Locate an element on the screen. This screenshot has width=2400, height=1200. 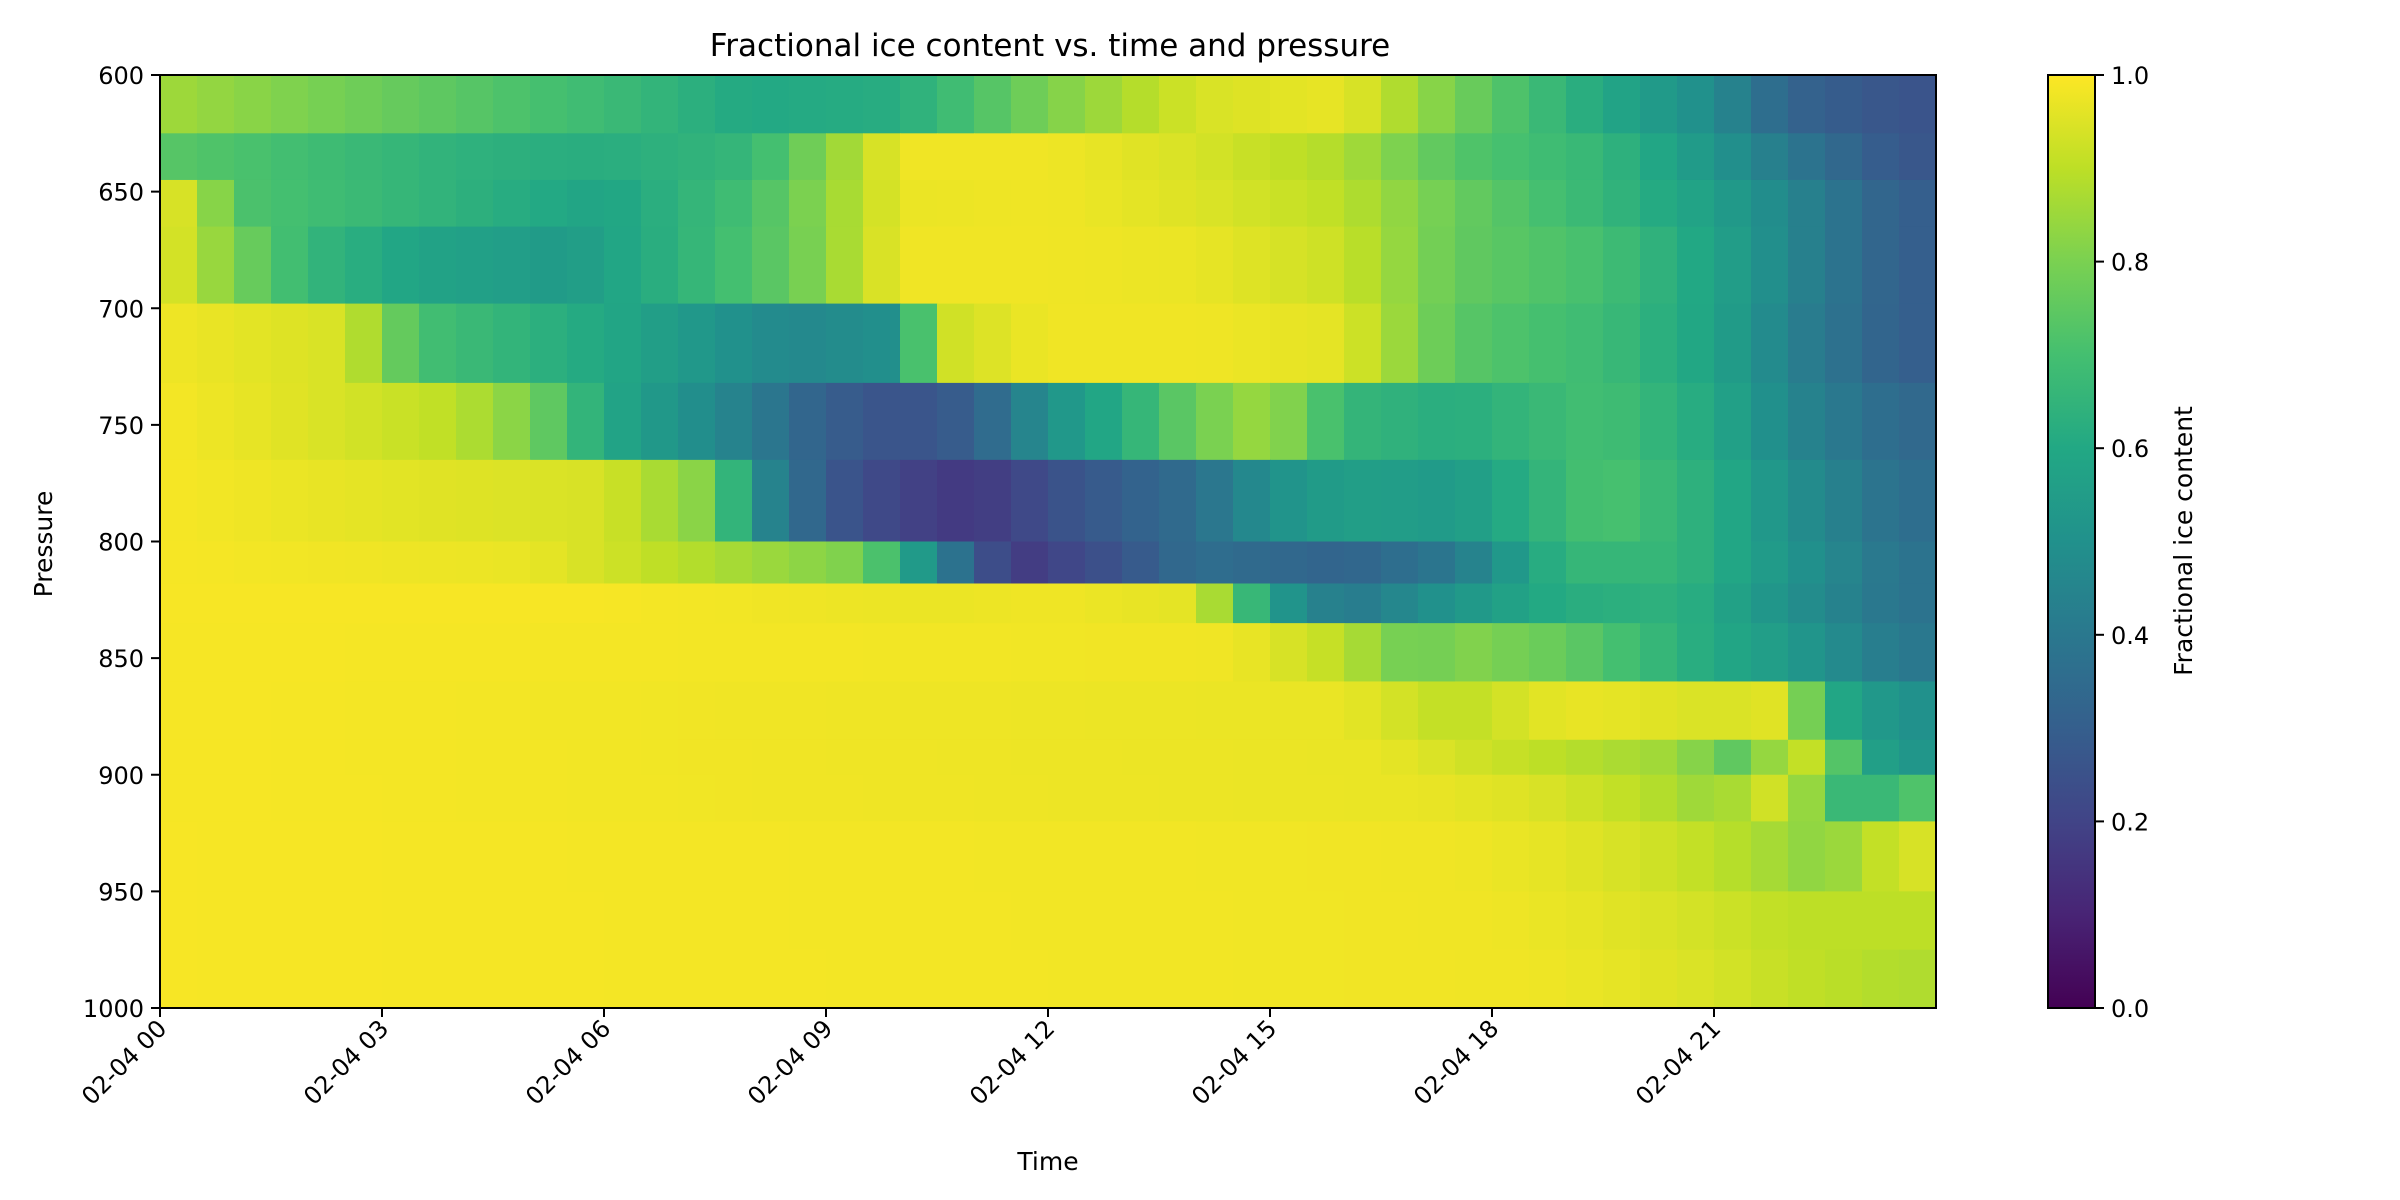
y-tick-label: 650 is located at coordinates (121, 193).